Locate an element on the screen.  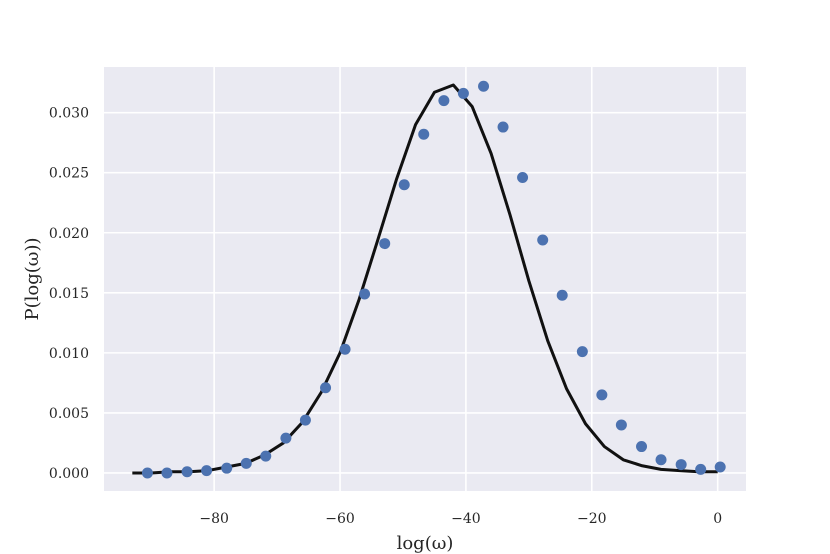
y-tick-label: 0.000 is located at coordinates (69, 474).